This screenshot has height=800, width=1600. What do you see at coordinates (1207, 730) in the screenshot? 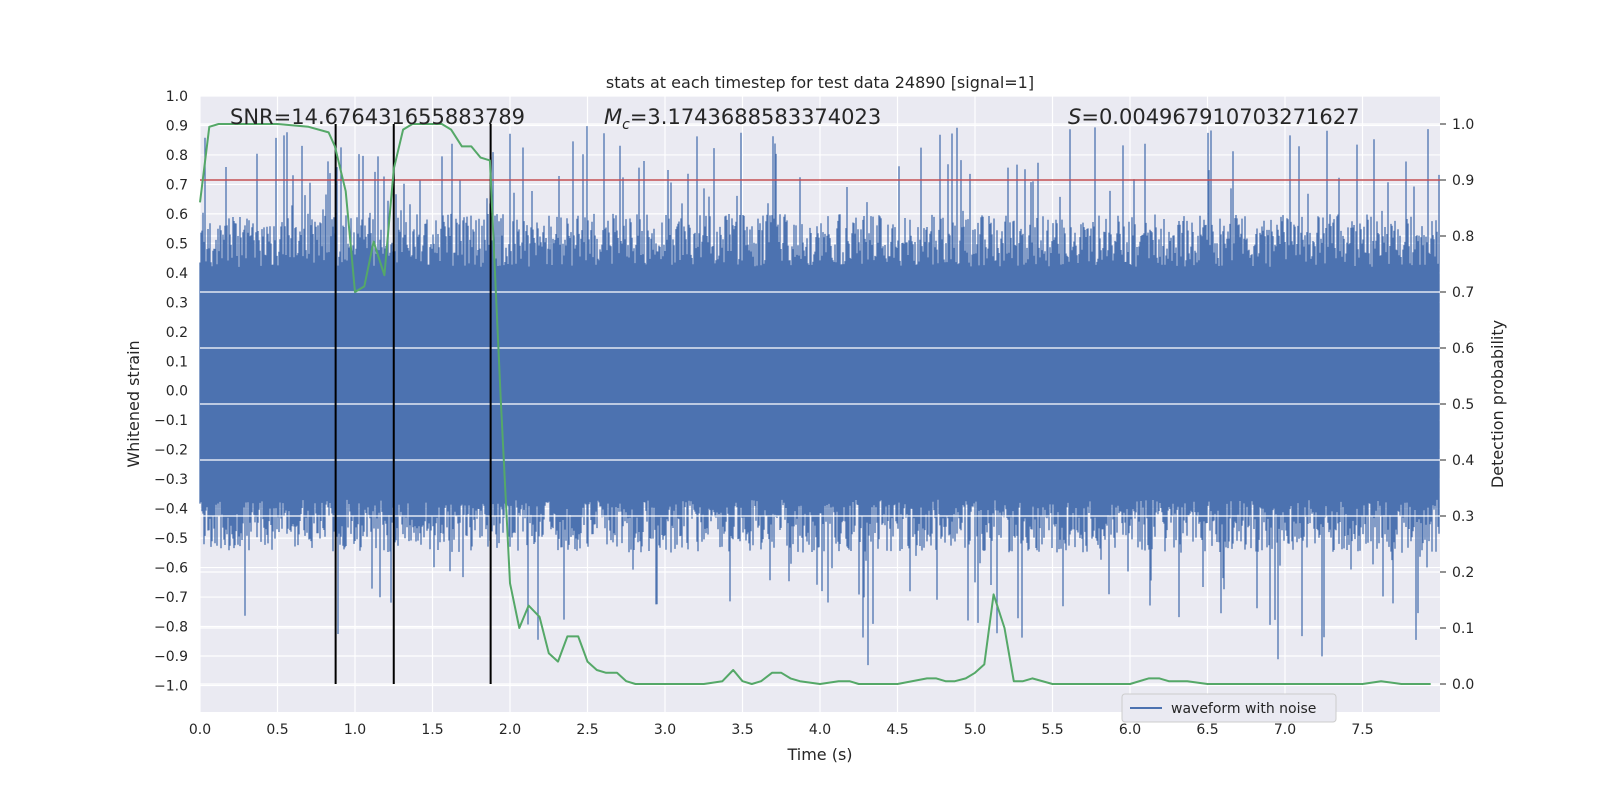
I see `x-tick-label: 6.5` at bounding box center [1207, 730].